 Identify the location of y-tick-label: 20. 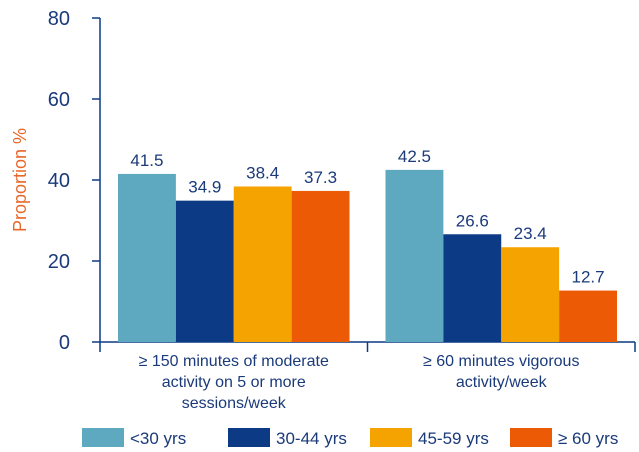
(59, 262).